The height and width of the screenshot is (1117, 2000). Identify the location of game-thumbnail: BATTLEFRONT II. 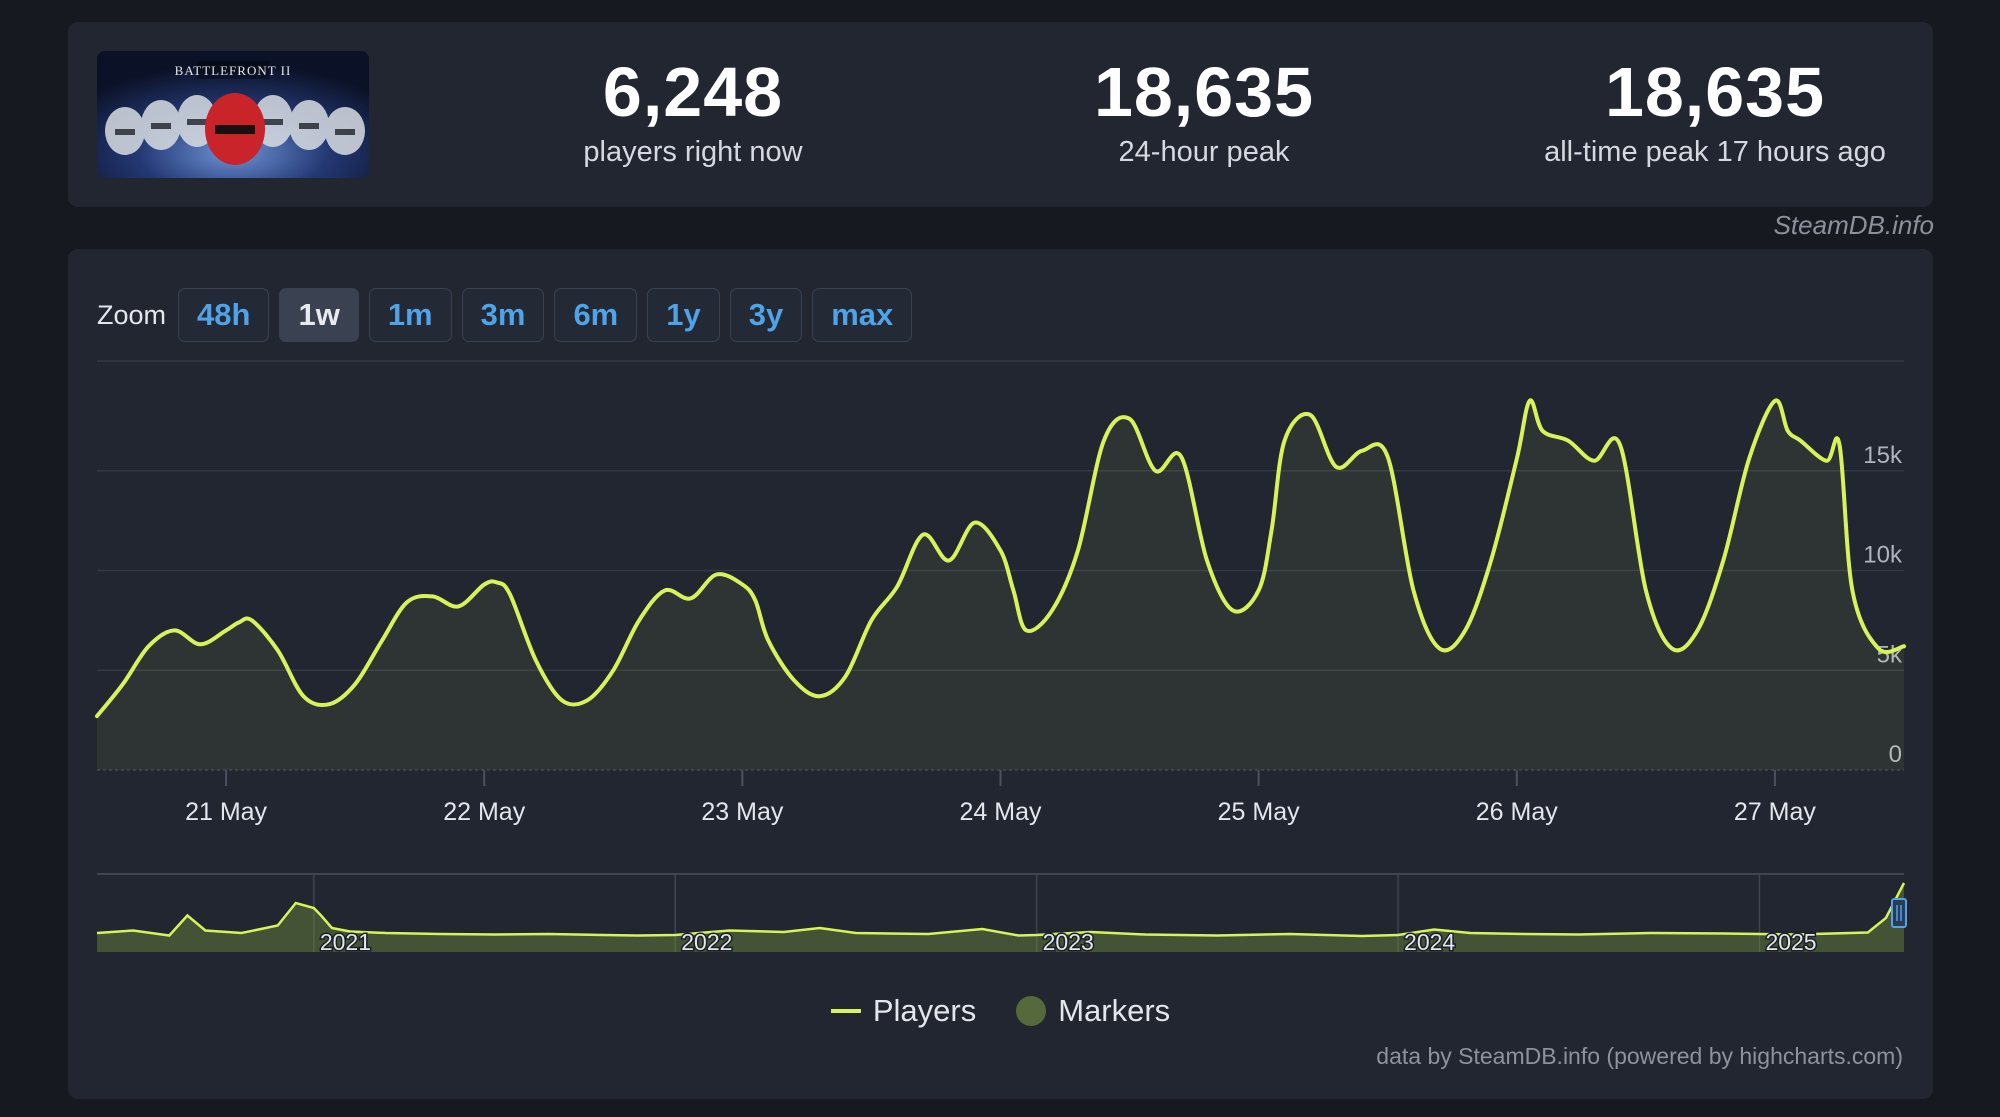
(233, 114).